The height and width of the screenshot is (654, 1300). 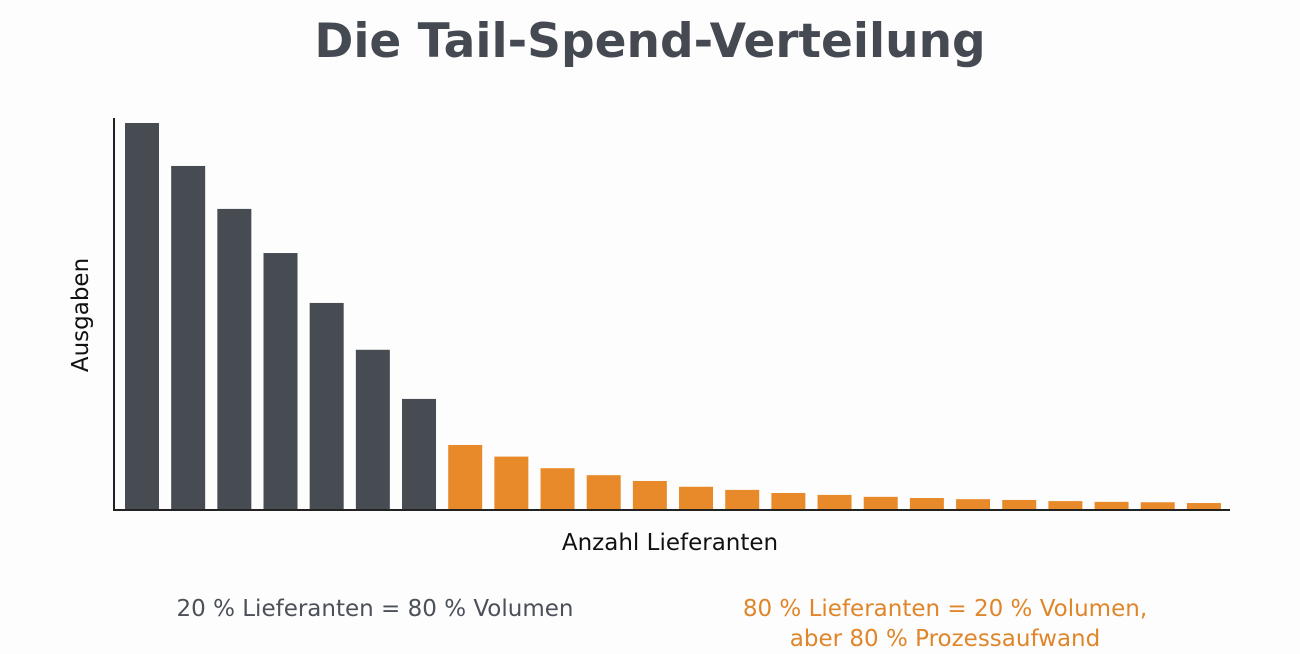 What do you see at coordinates (670, 543) in the screenshot?
I see `x-axis-label: Anzahl Lieferanten` at bounding box center [670, 543].